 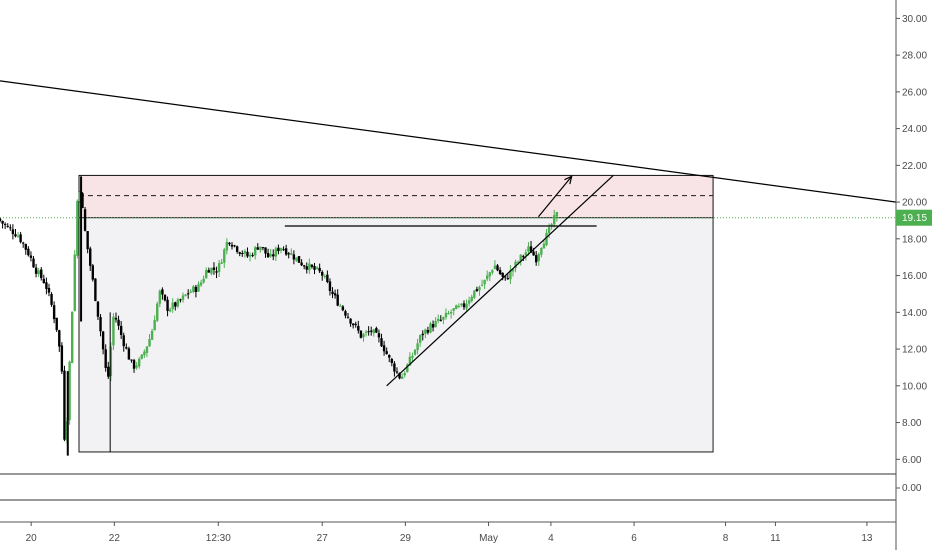 What do you see at coordinates (396, 196) in the screenshot?
I see `resistance-zone` at bounding box center [396, 196].